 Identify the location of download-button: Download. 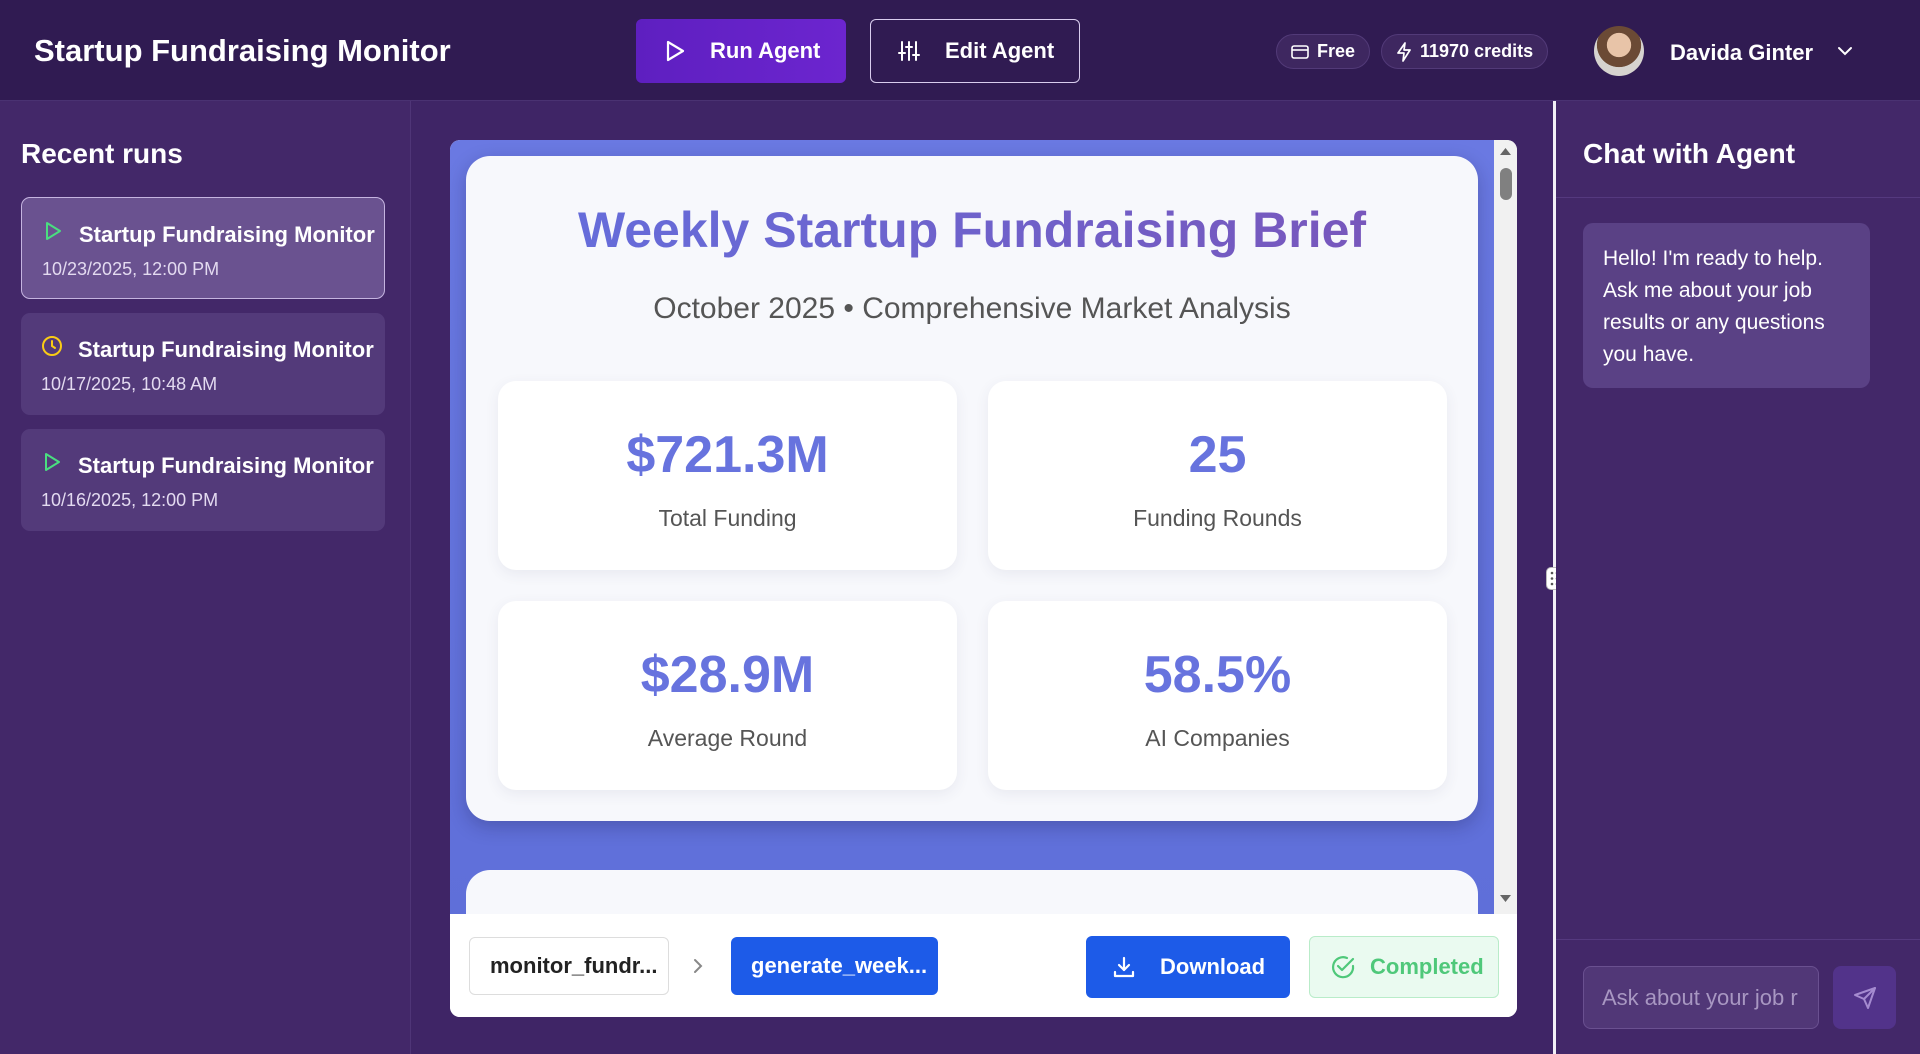
(1188, 967).